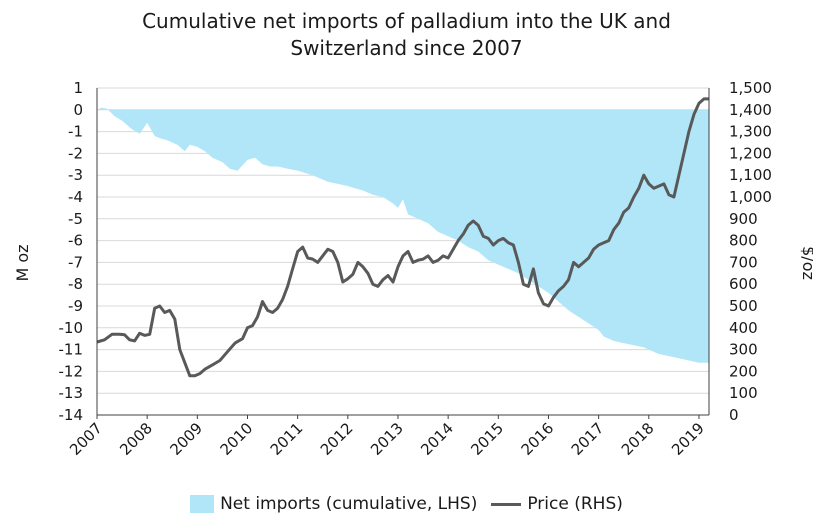  Describe the element at coordinates (743, 306) in the screenshot. I see `y-tick-label-right: 500` at that location.